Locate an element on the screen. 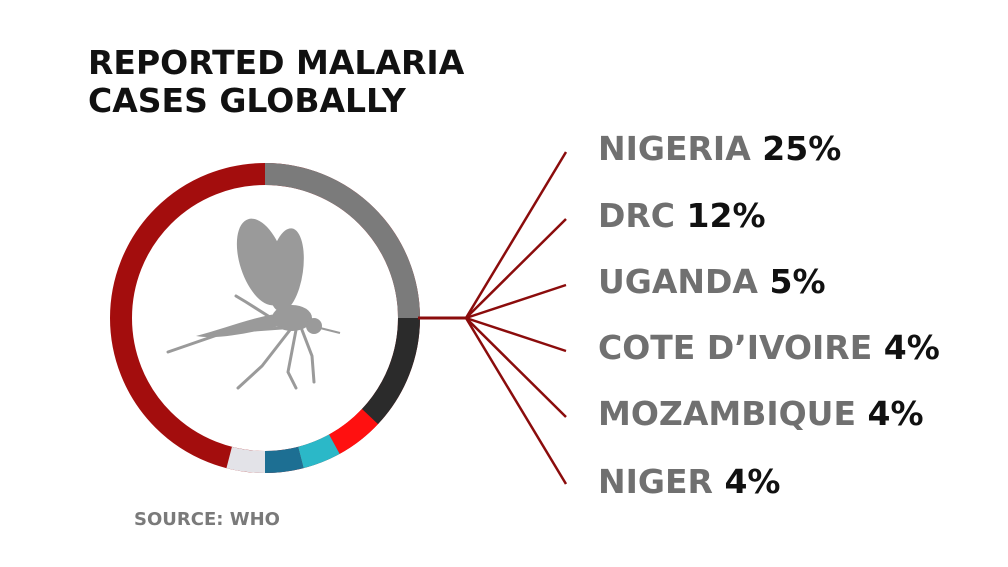 The height and width of the screenshot is (567, 1008). label-nigeria: NIGERIA 25% is located at coordinates (719, 148).